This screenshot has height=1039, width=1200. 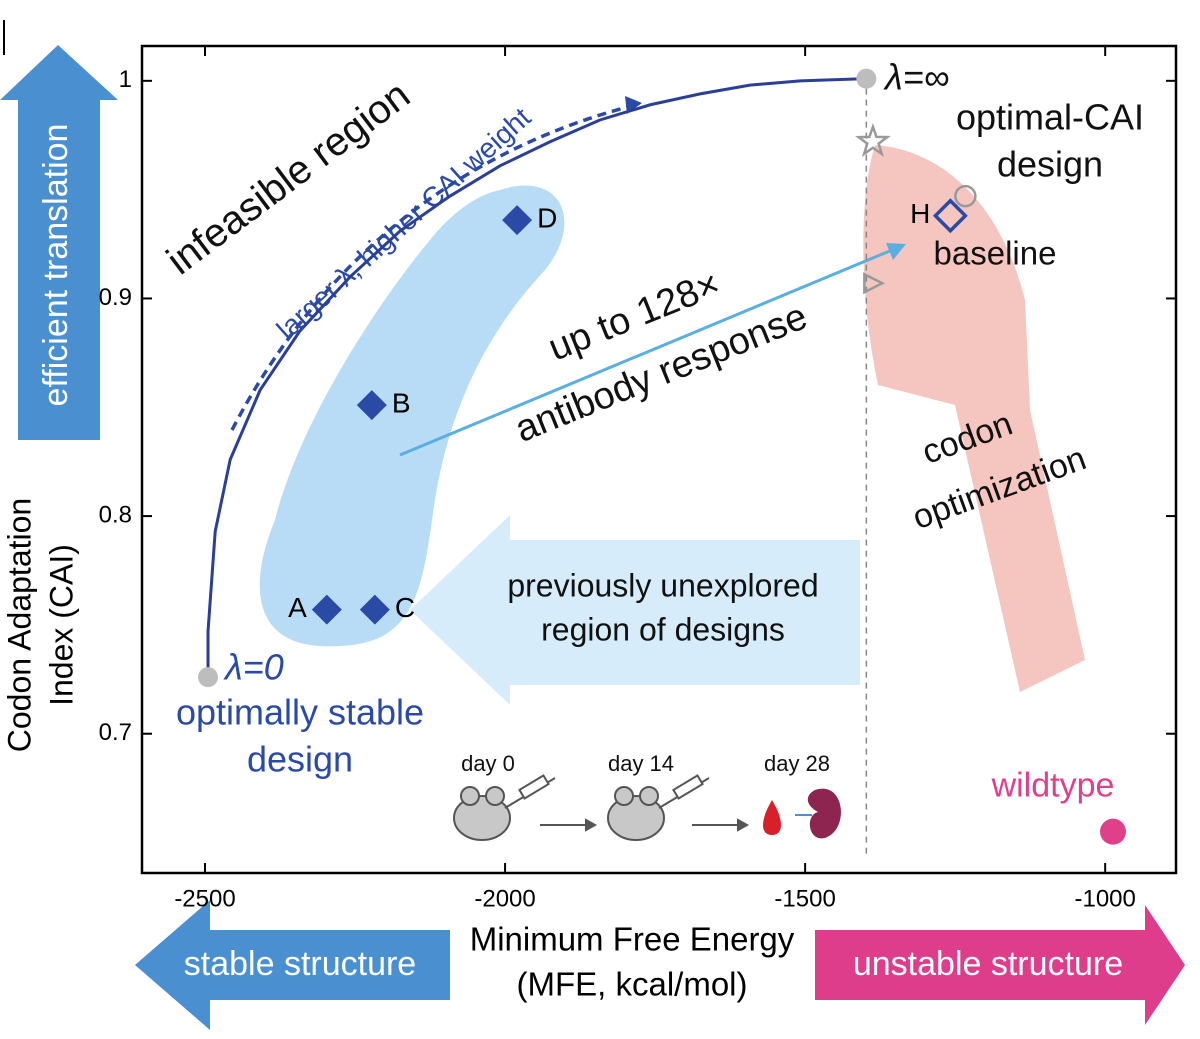 I want to click on annotation: unstable structure, so click(x=988, y=964).